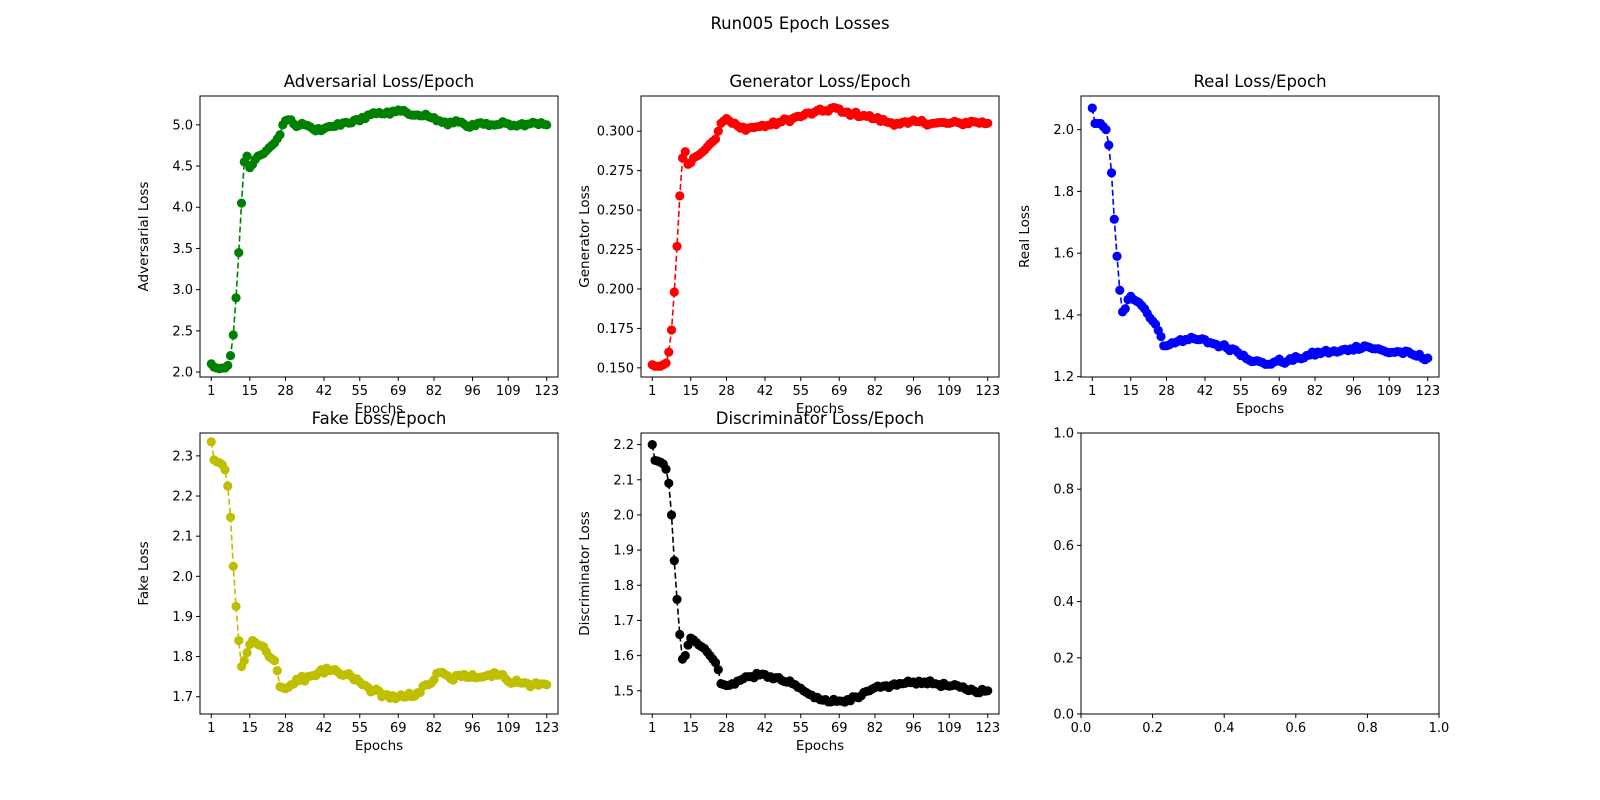 The width and height of the screenshot is (1600, 800). I want to click on x-tick-label: 55, so click(359, 728).